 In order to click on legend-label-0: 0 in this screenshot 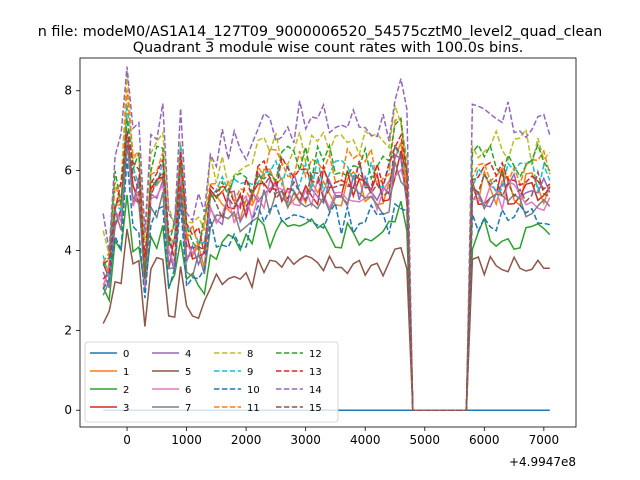, I will do `click(126, 354)`.